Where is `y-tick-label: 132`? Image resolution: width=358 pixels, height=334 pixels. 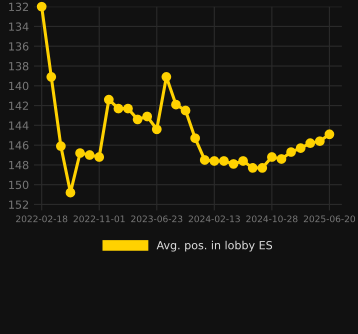 y-tick-label: 132 is located at coordinates (18, 7).